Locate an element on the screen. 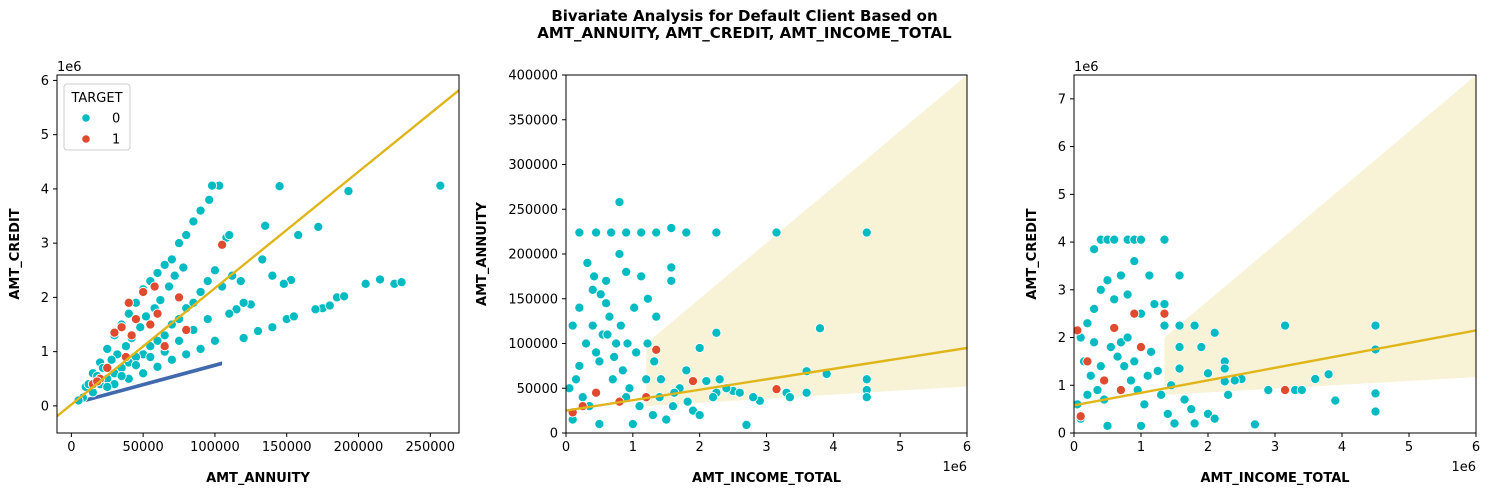 The image size is (1489, 495). y-tick-label: 350000 is located at coordinates (533, 120).